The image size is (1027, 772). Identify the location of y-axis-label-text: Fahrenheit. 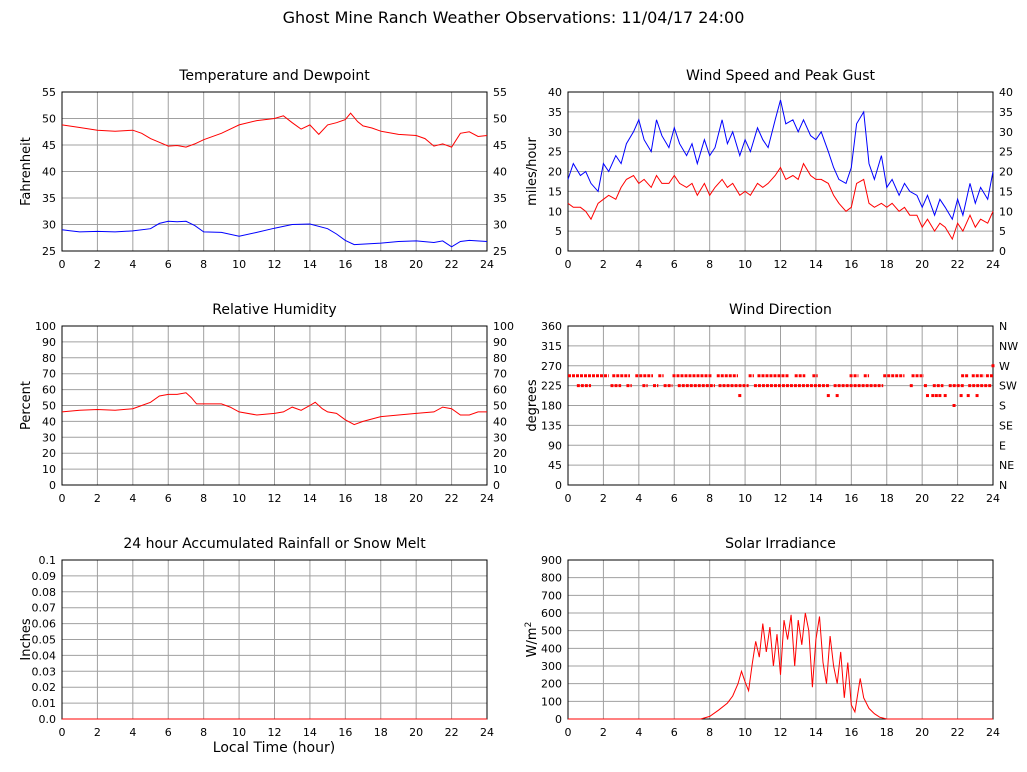
(26, 171).